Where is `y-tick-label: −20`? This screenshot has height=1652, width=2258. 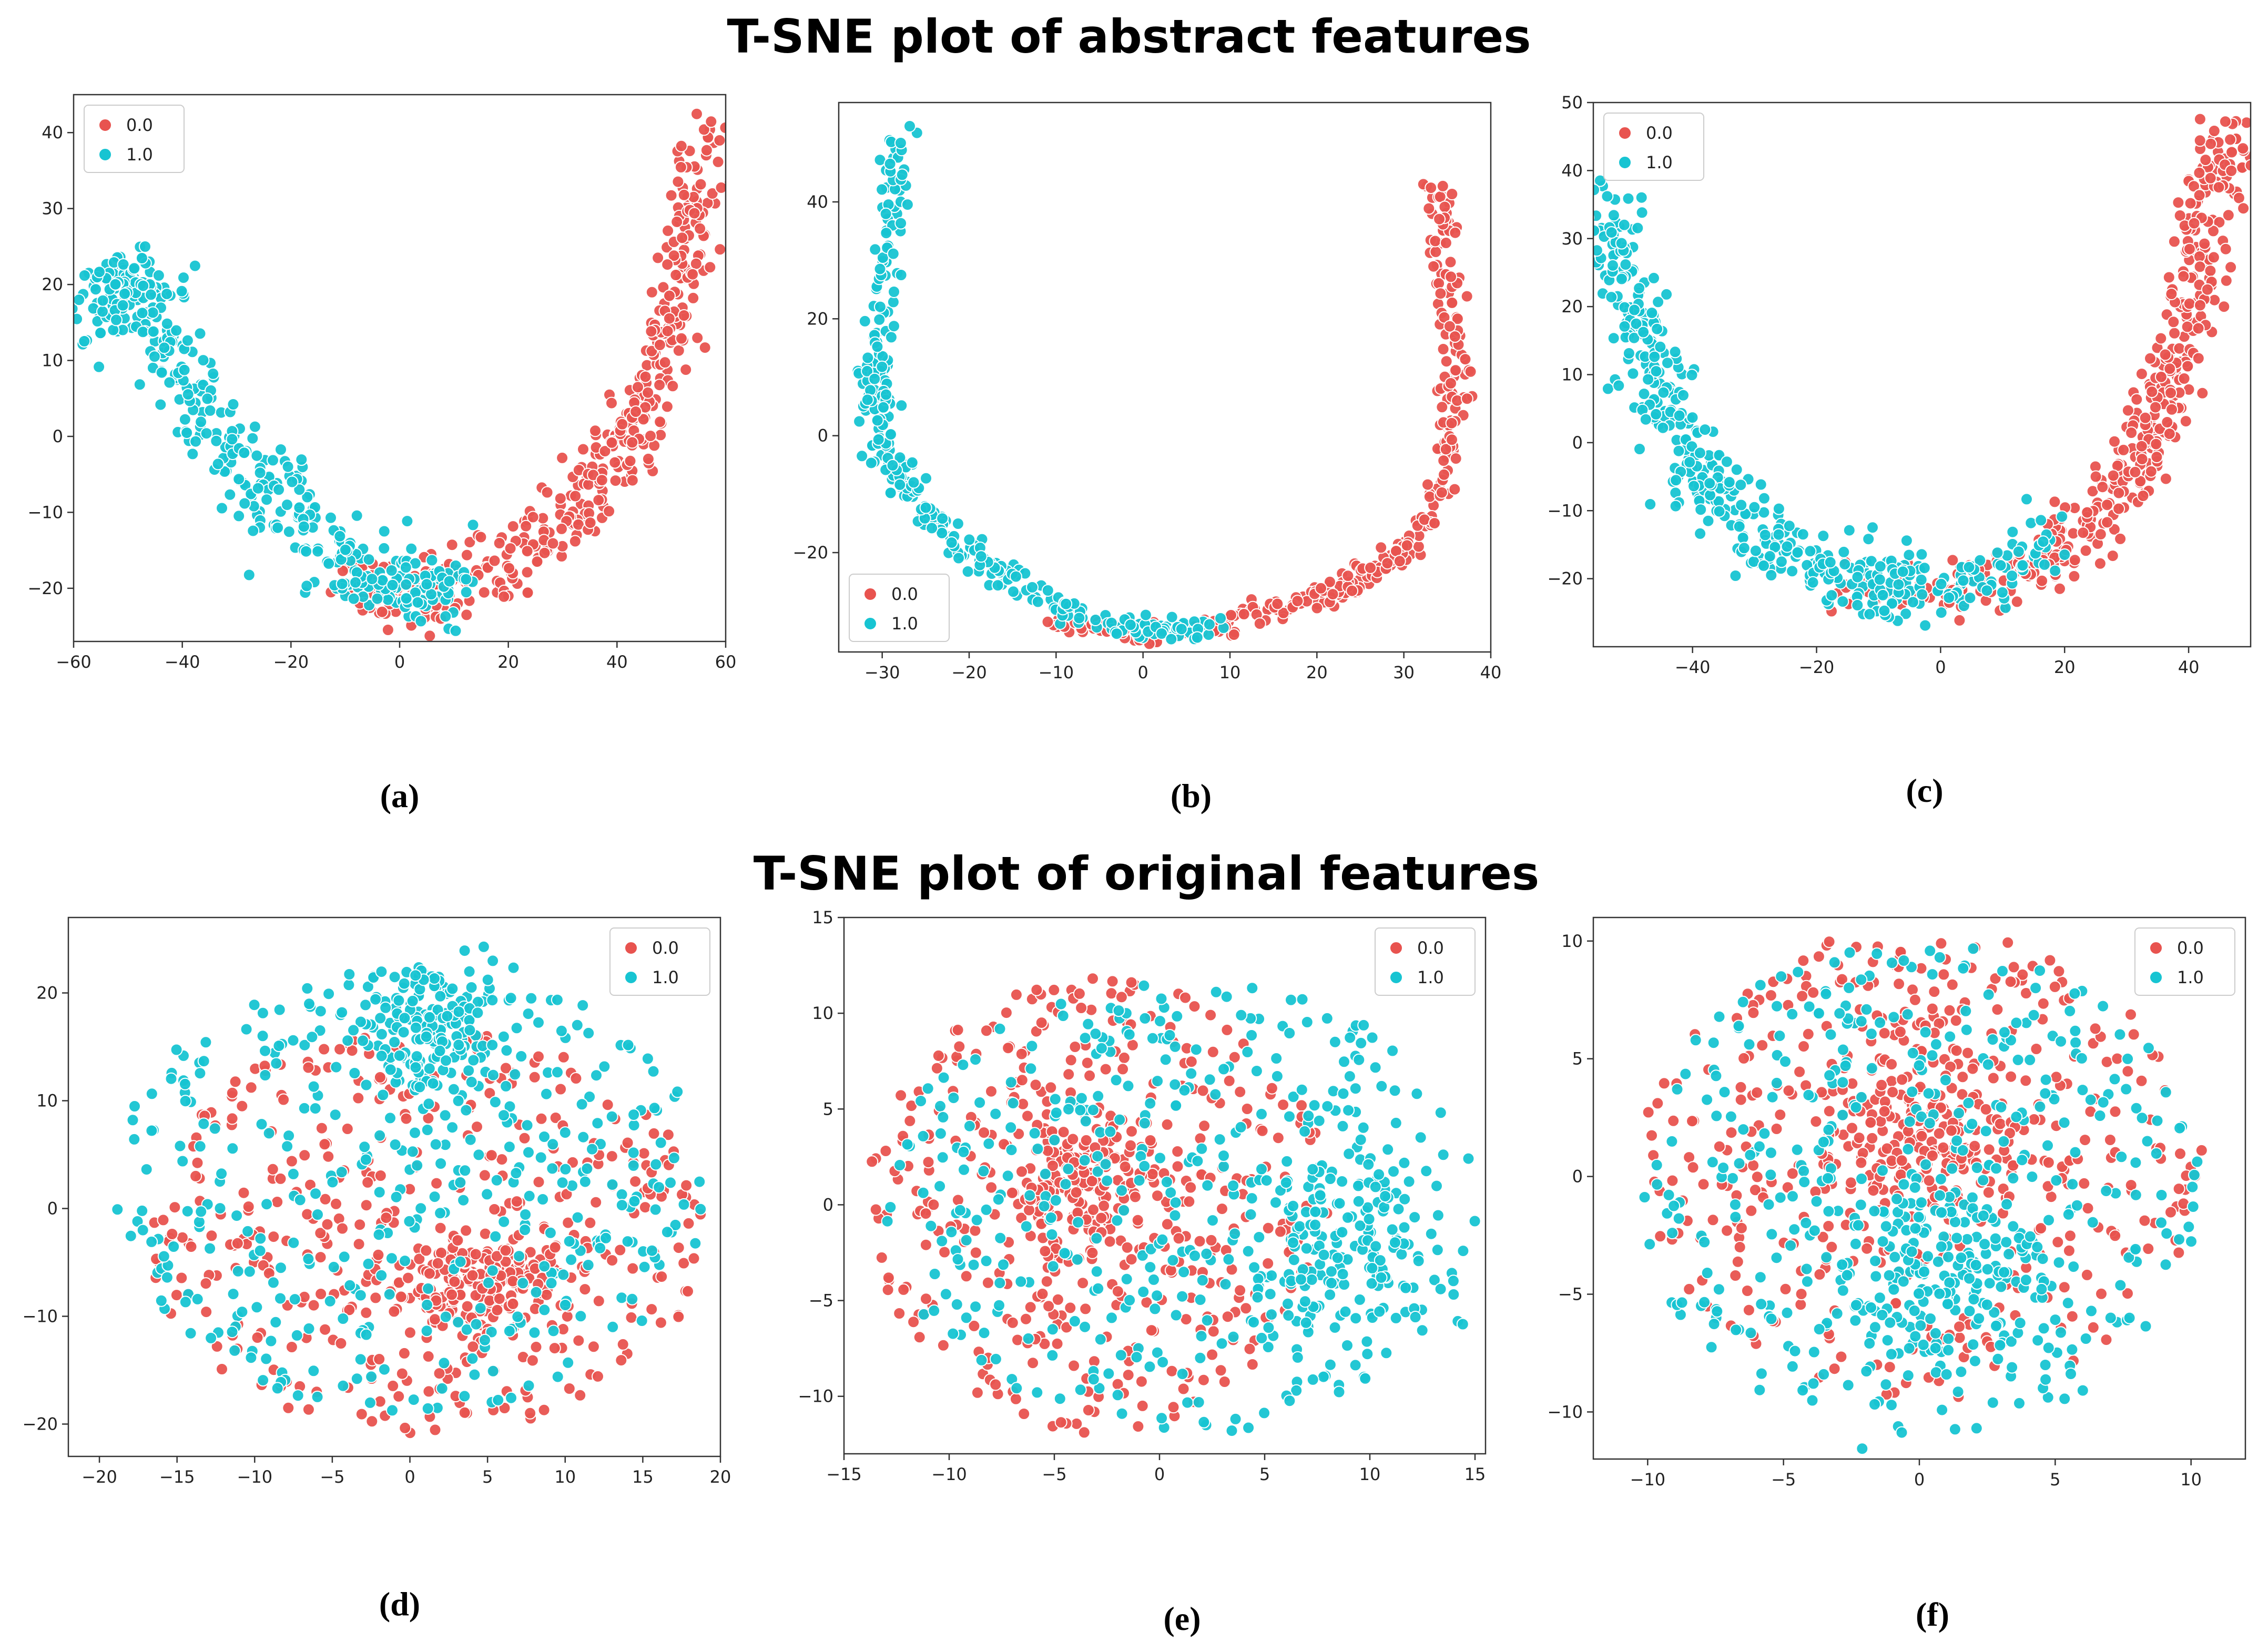
y-tick-label: −20 is located at coordinates (810, 553).